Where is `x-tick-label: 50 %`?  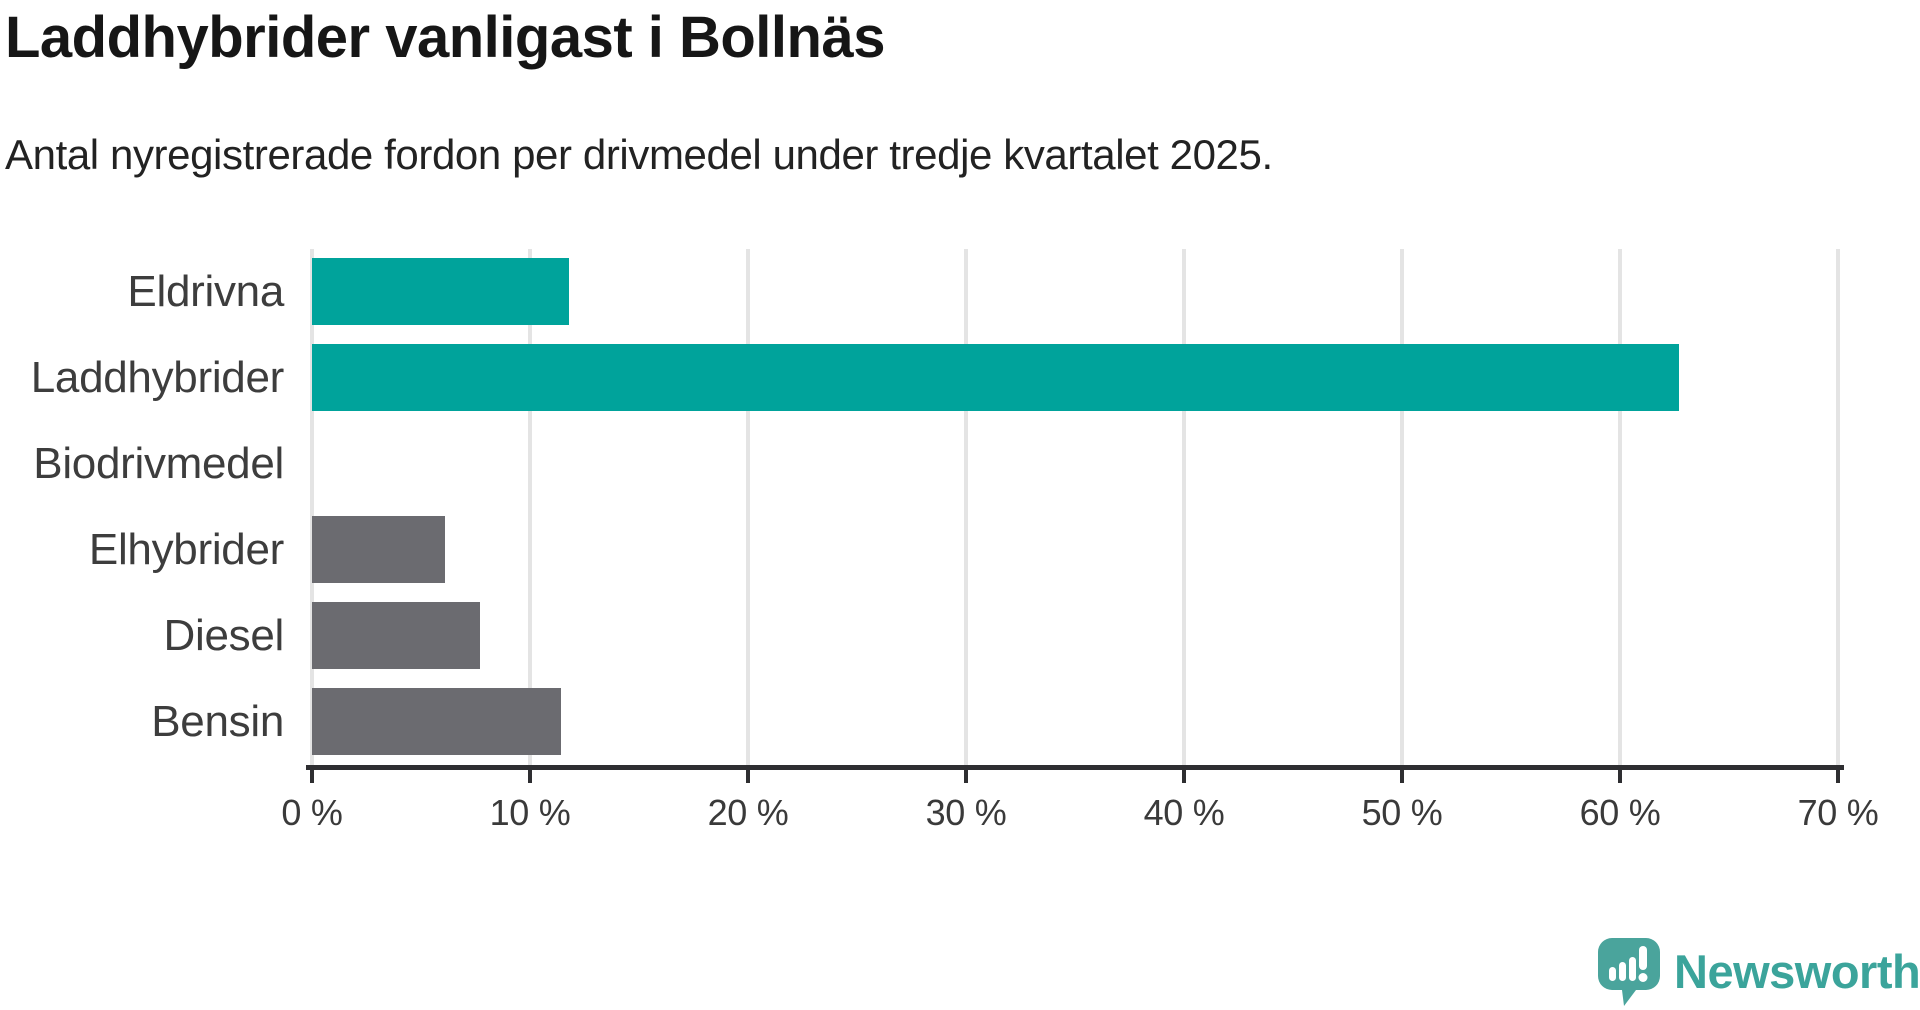 x-tick-label: 50 % is located at coordinates (1402, 812).